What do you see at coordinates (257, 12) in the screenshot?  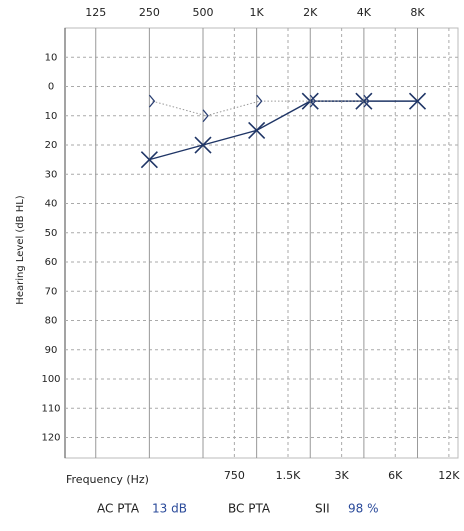 I see `x-tick-label: 1K` at bounding box center [257, 12].